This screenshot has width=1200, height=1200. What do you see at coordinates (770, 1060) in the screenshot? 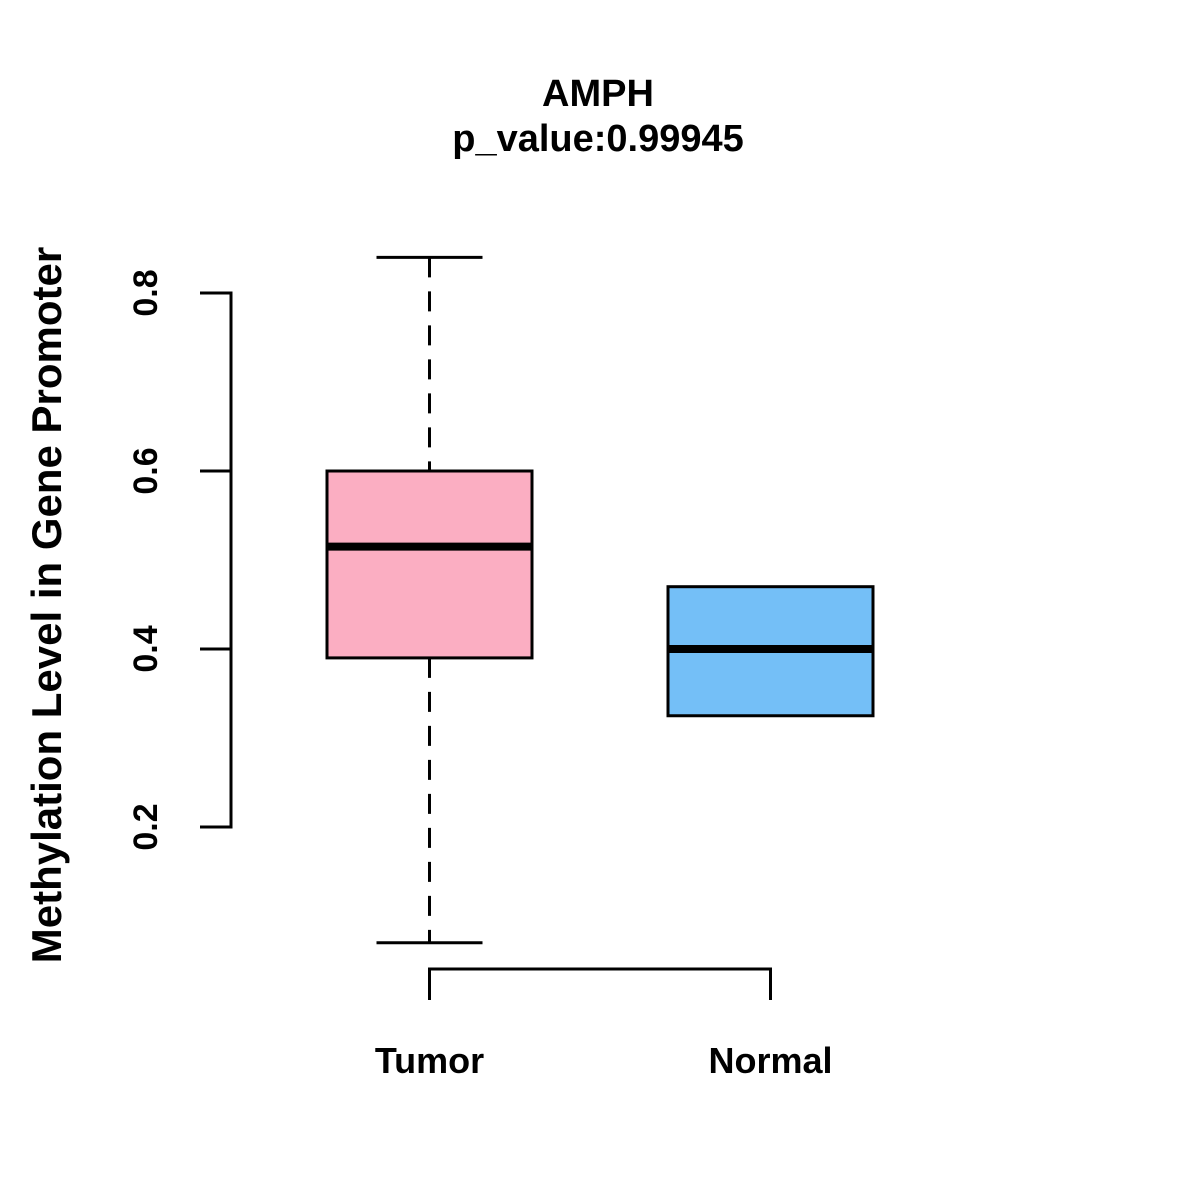
I see `x-axis-label-normal: Normal` at bounding box center [770, 1060].